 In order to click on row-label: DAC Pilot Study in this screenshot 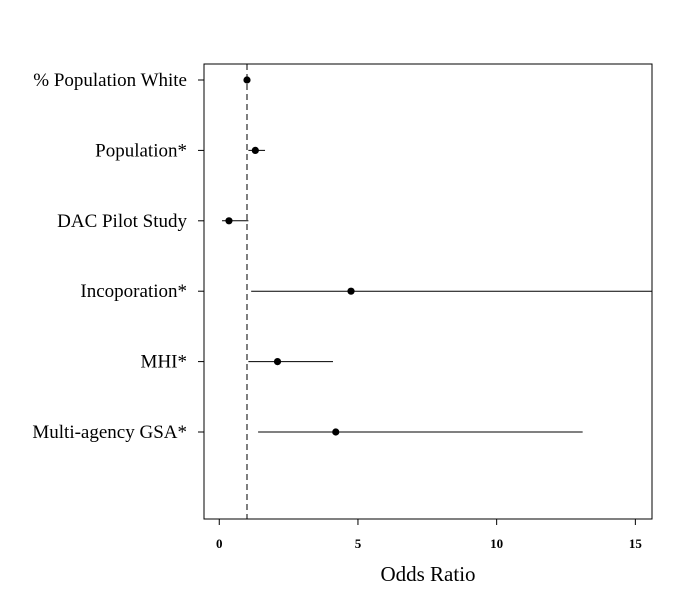, I will do `click(122, 221)`.